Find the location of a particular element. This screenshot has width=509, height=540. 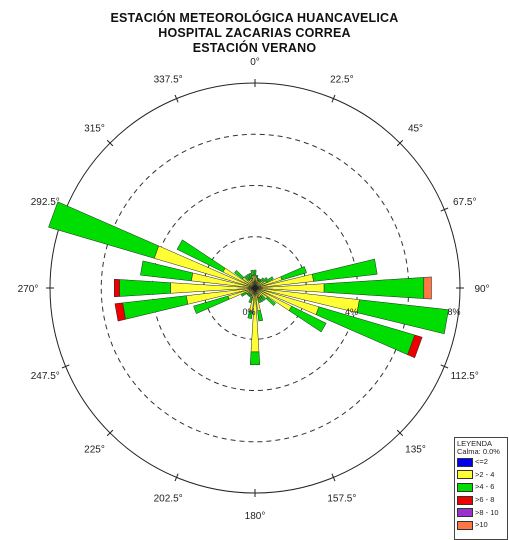

direction-label: 337.5° is located at coordinates (168, 79).